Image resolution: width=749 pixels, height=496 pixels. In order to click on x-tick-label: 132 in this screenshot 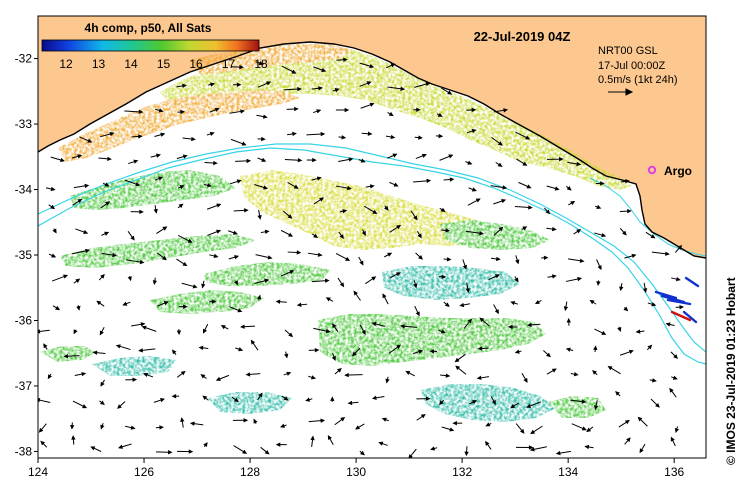, I will do `click(462, 472)`.